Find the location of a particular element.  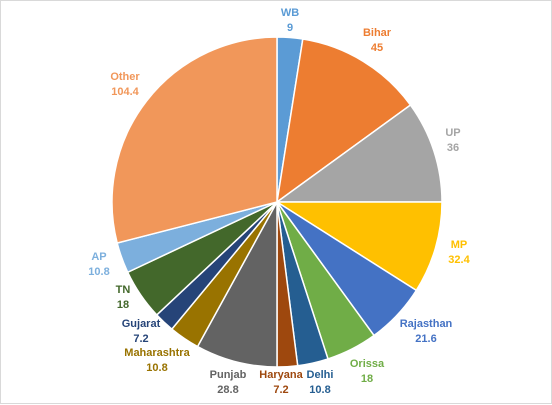

data-label-gujarat: Gujarat 7.2 is located at coordinates (141, 331).